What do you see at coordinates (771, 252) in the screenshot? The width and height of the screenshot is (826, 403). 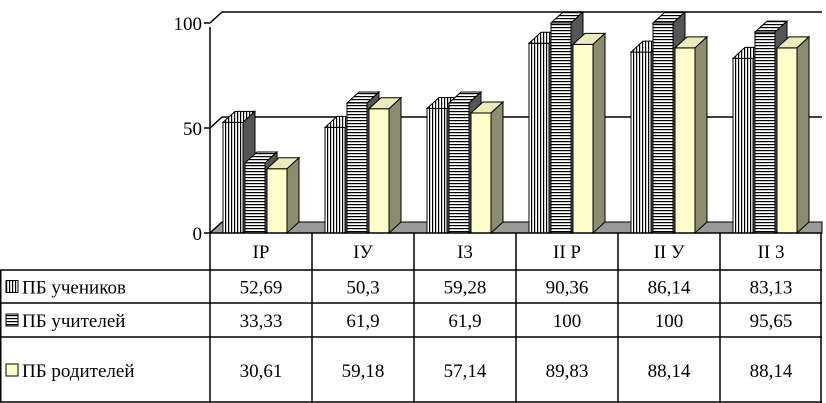 I see `x-tick-label-5: II 3` at bounding box center [771, 252].